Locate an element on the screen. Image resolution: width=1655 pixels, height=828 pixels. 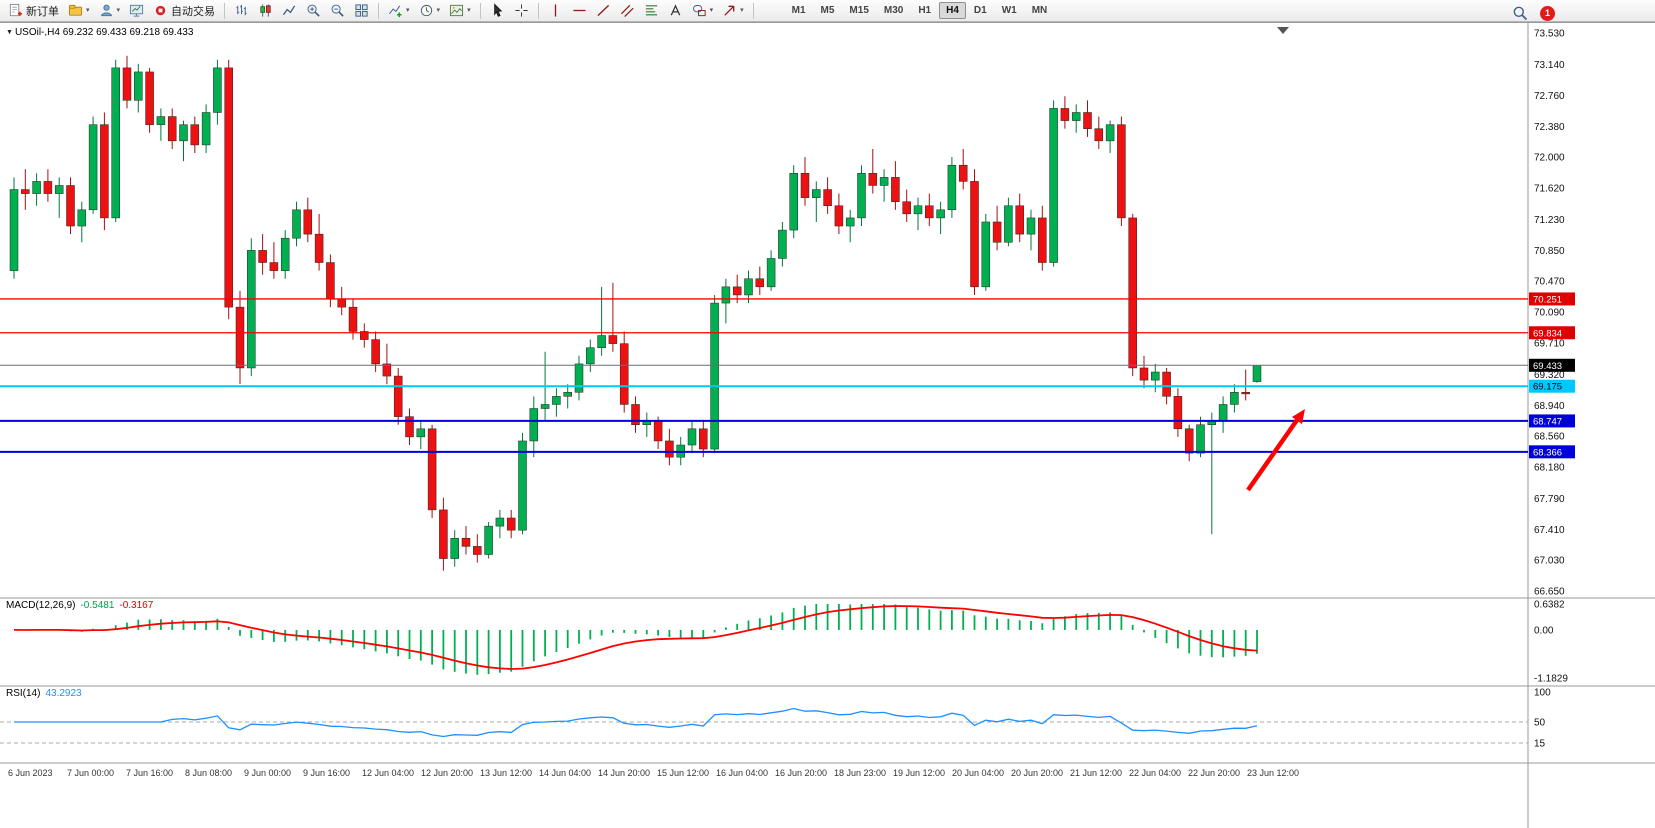
new-chart-icon is located at coordinates (75, 10).